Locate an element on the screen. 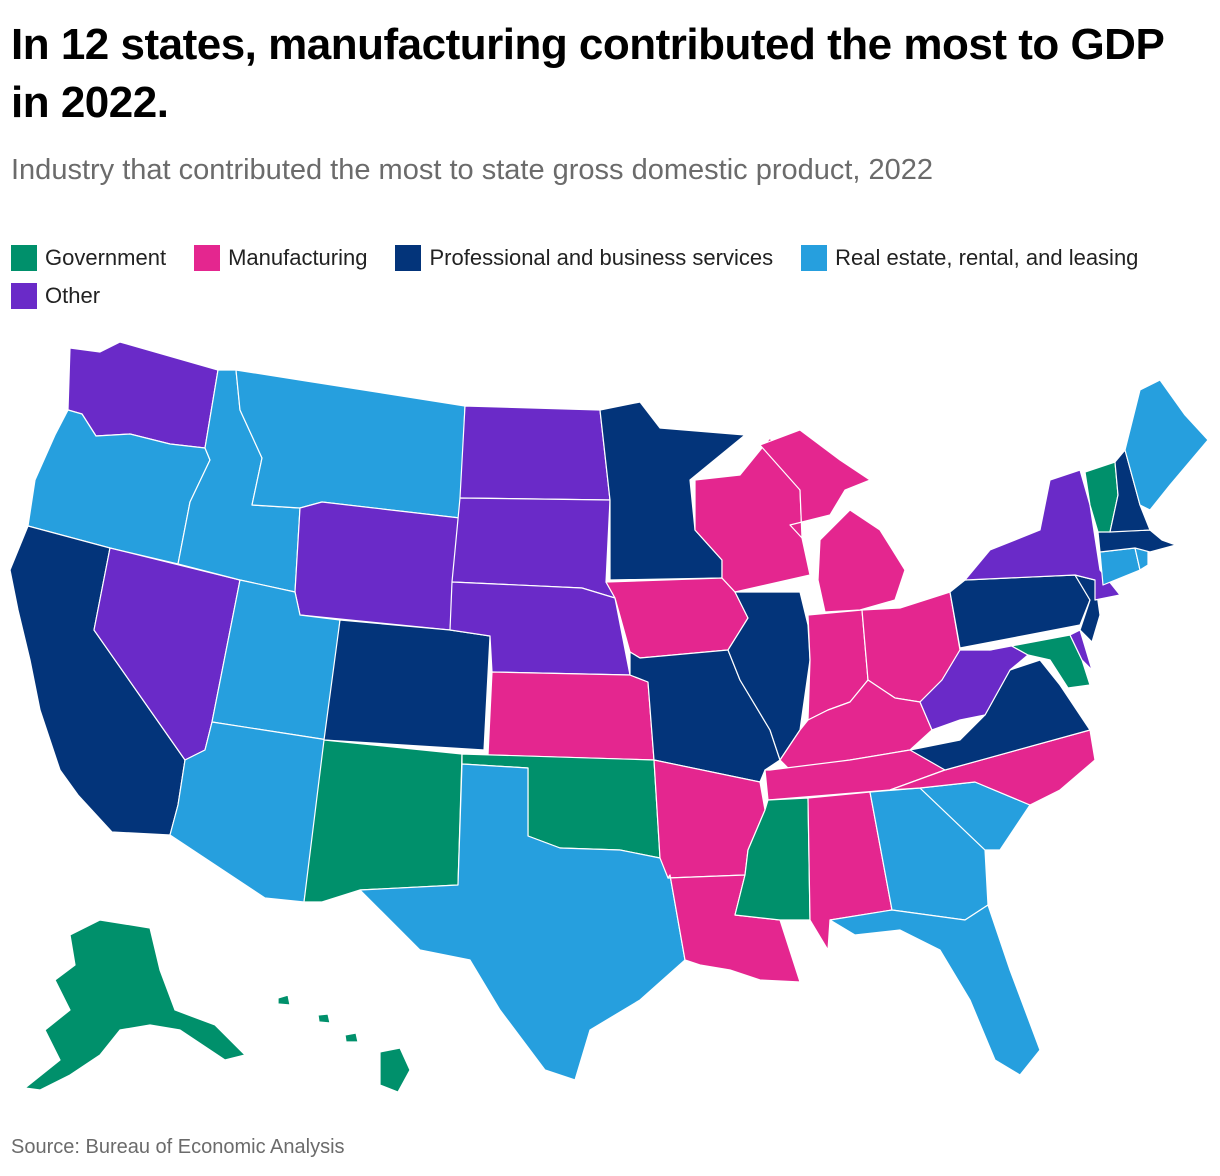  state-NY is located at coordinates (1042, 535).